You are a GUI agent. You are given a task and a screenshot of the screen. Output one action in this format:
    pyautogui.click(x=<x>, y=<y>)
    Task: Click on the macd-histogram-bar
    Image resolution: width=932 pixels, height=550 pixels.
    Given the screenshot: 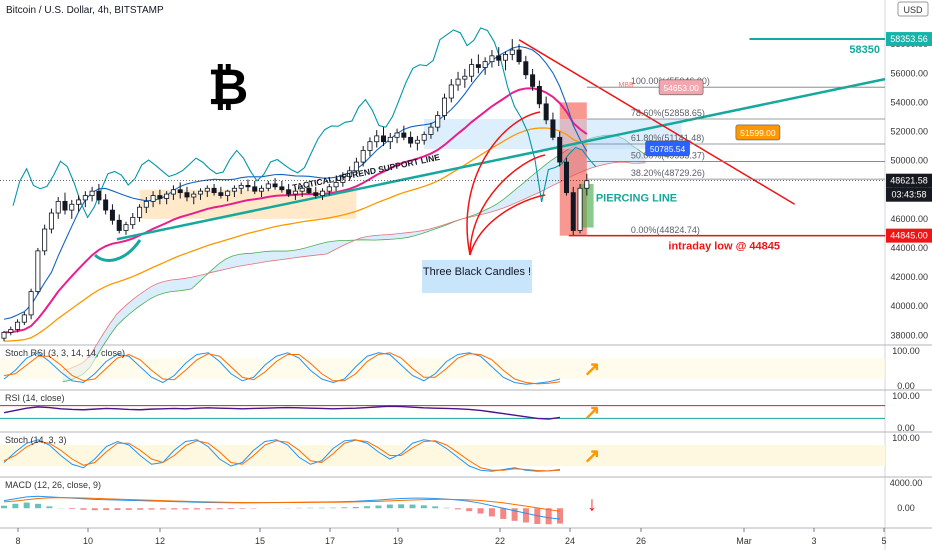 What is the action you would take?
    pyautogui.click(x=151, y=509)
    